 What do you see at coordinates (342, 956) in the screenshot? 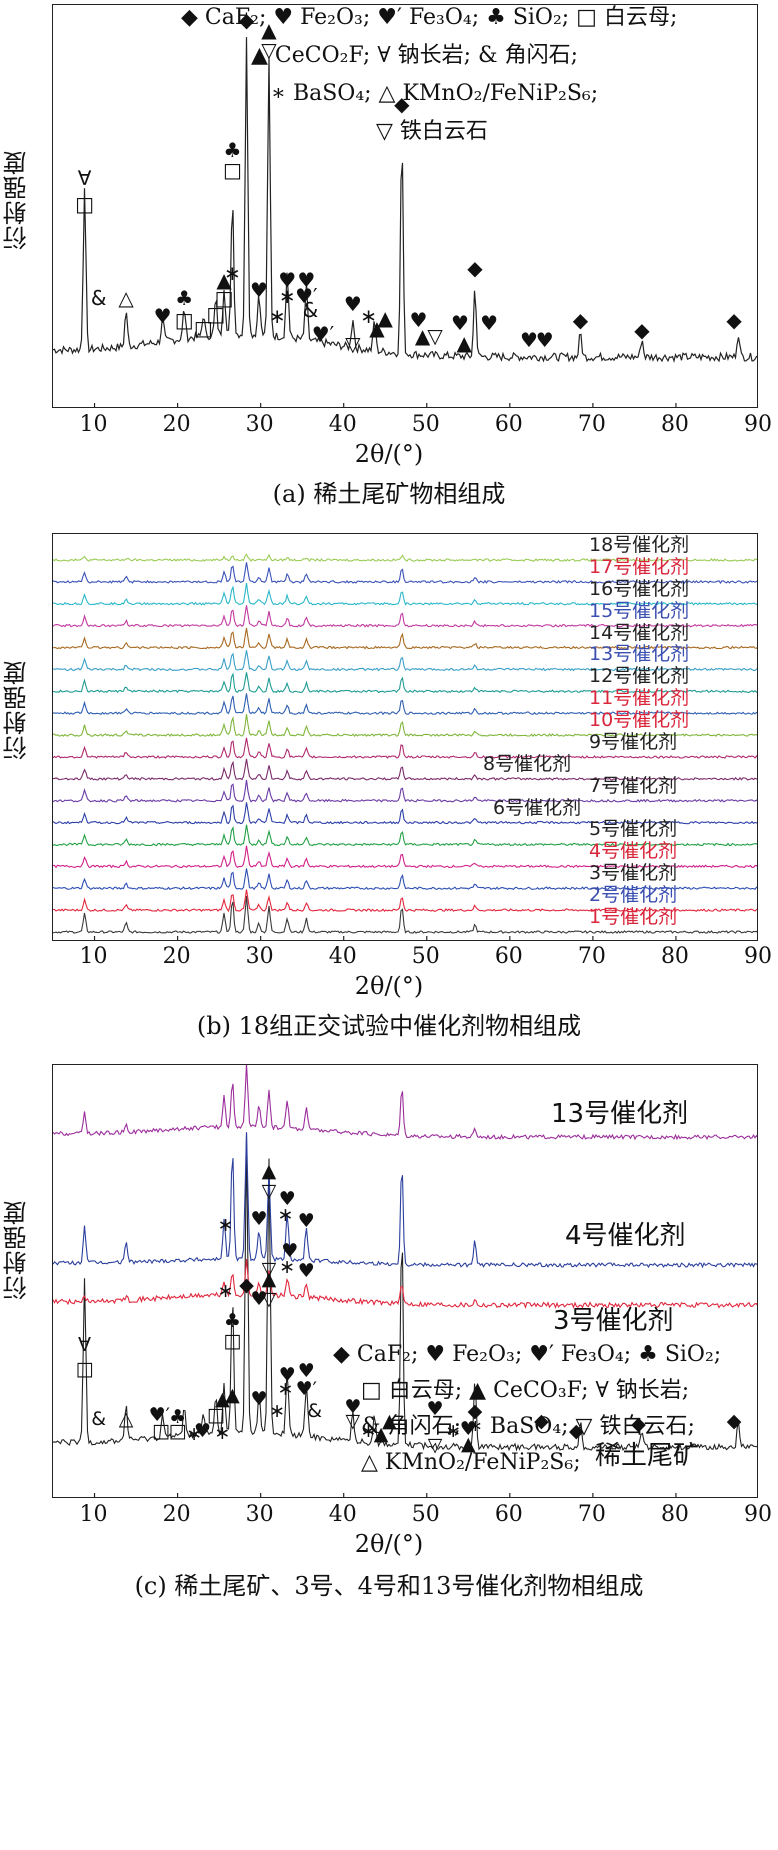
I see `x-tick-label: 40` at bounding box center [342, 956].